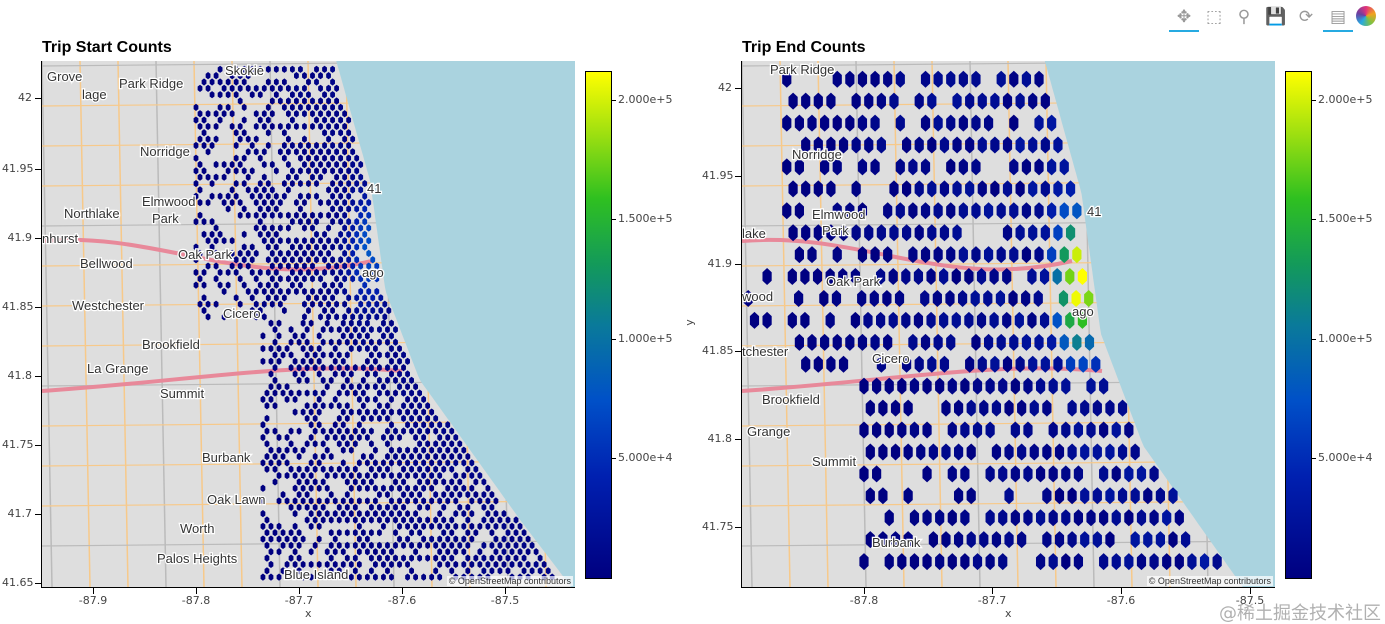 This screenshot has height=624, width=1385. I want to click on pan-tool-button: ✥, so click(1184, 19).